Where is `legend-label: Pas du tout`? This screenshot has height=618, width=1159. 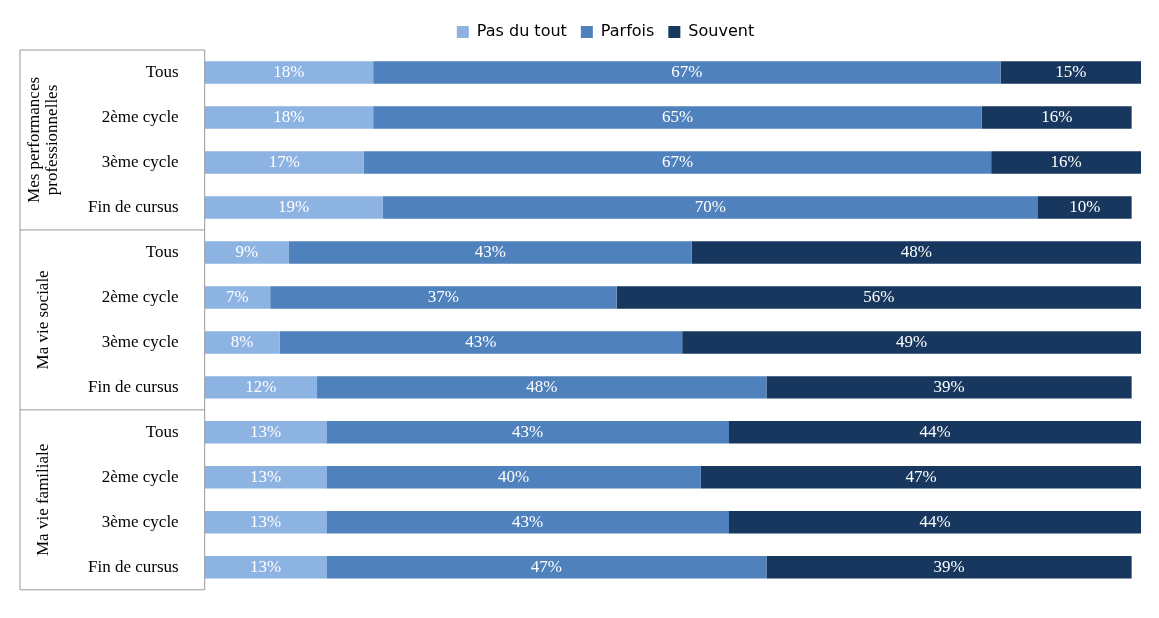 legend-label: Pas du tout is located at coordinates (521, 31).